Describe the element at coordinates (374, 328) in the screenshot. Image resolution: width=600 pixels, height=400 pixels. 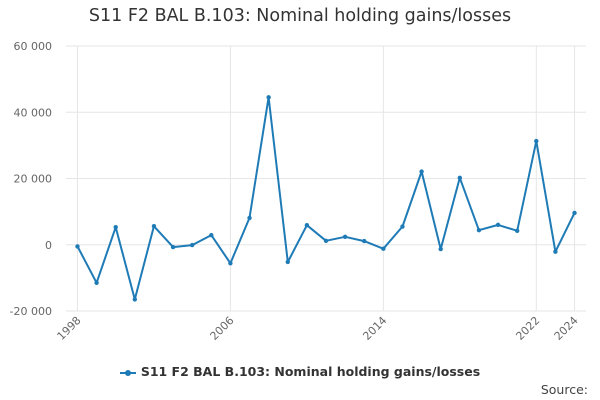
I see `x-tick-label: 2014` at that location.